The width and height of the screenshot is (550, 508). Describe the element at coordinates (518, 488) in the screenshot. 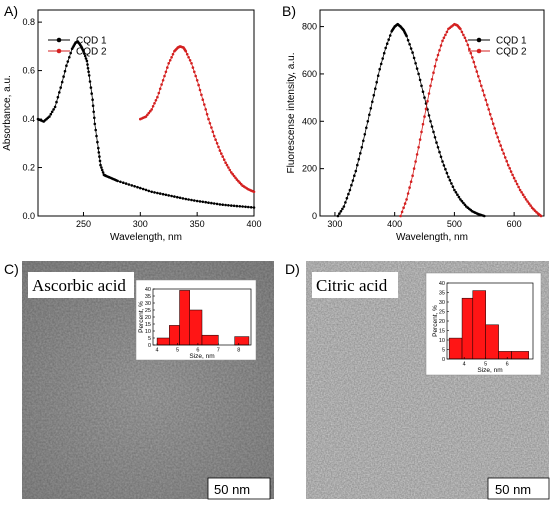

I see `scalebar-box-d` at that location.